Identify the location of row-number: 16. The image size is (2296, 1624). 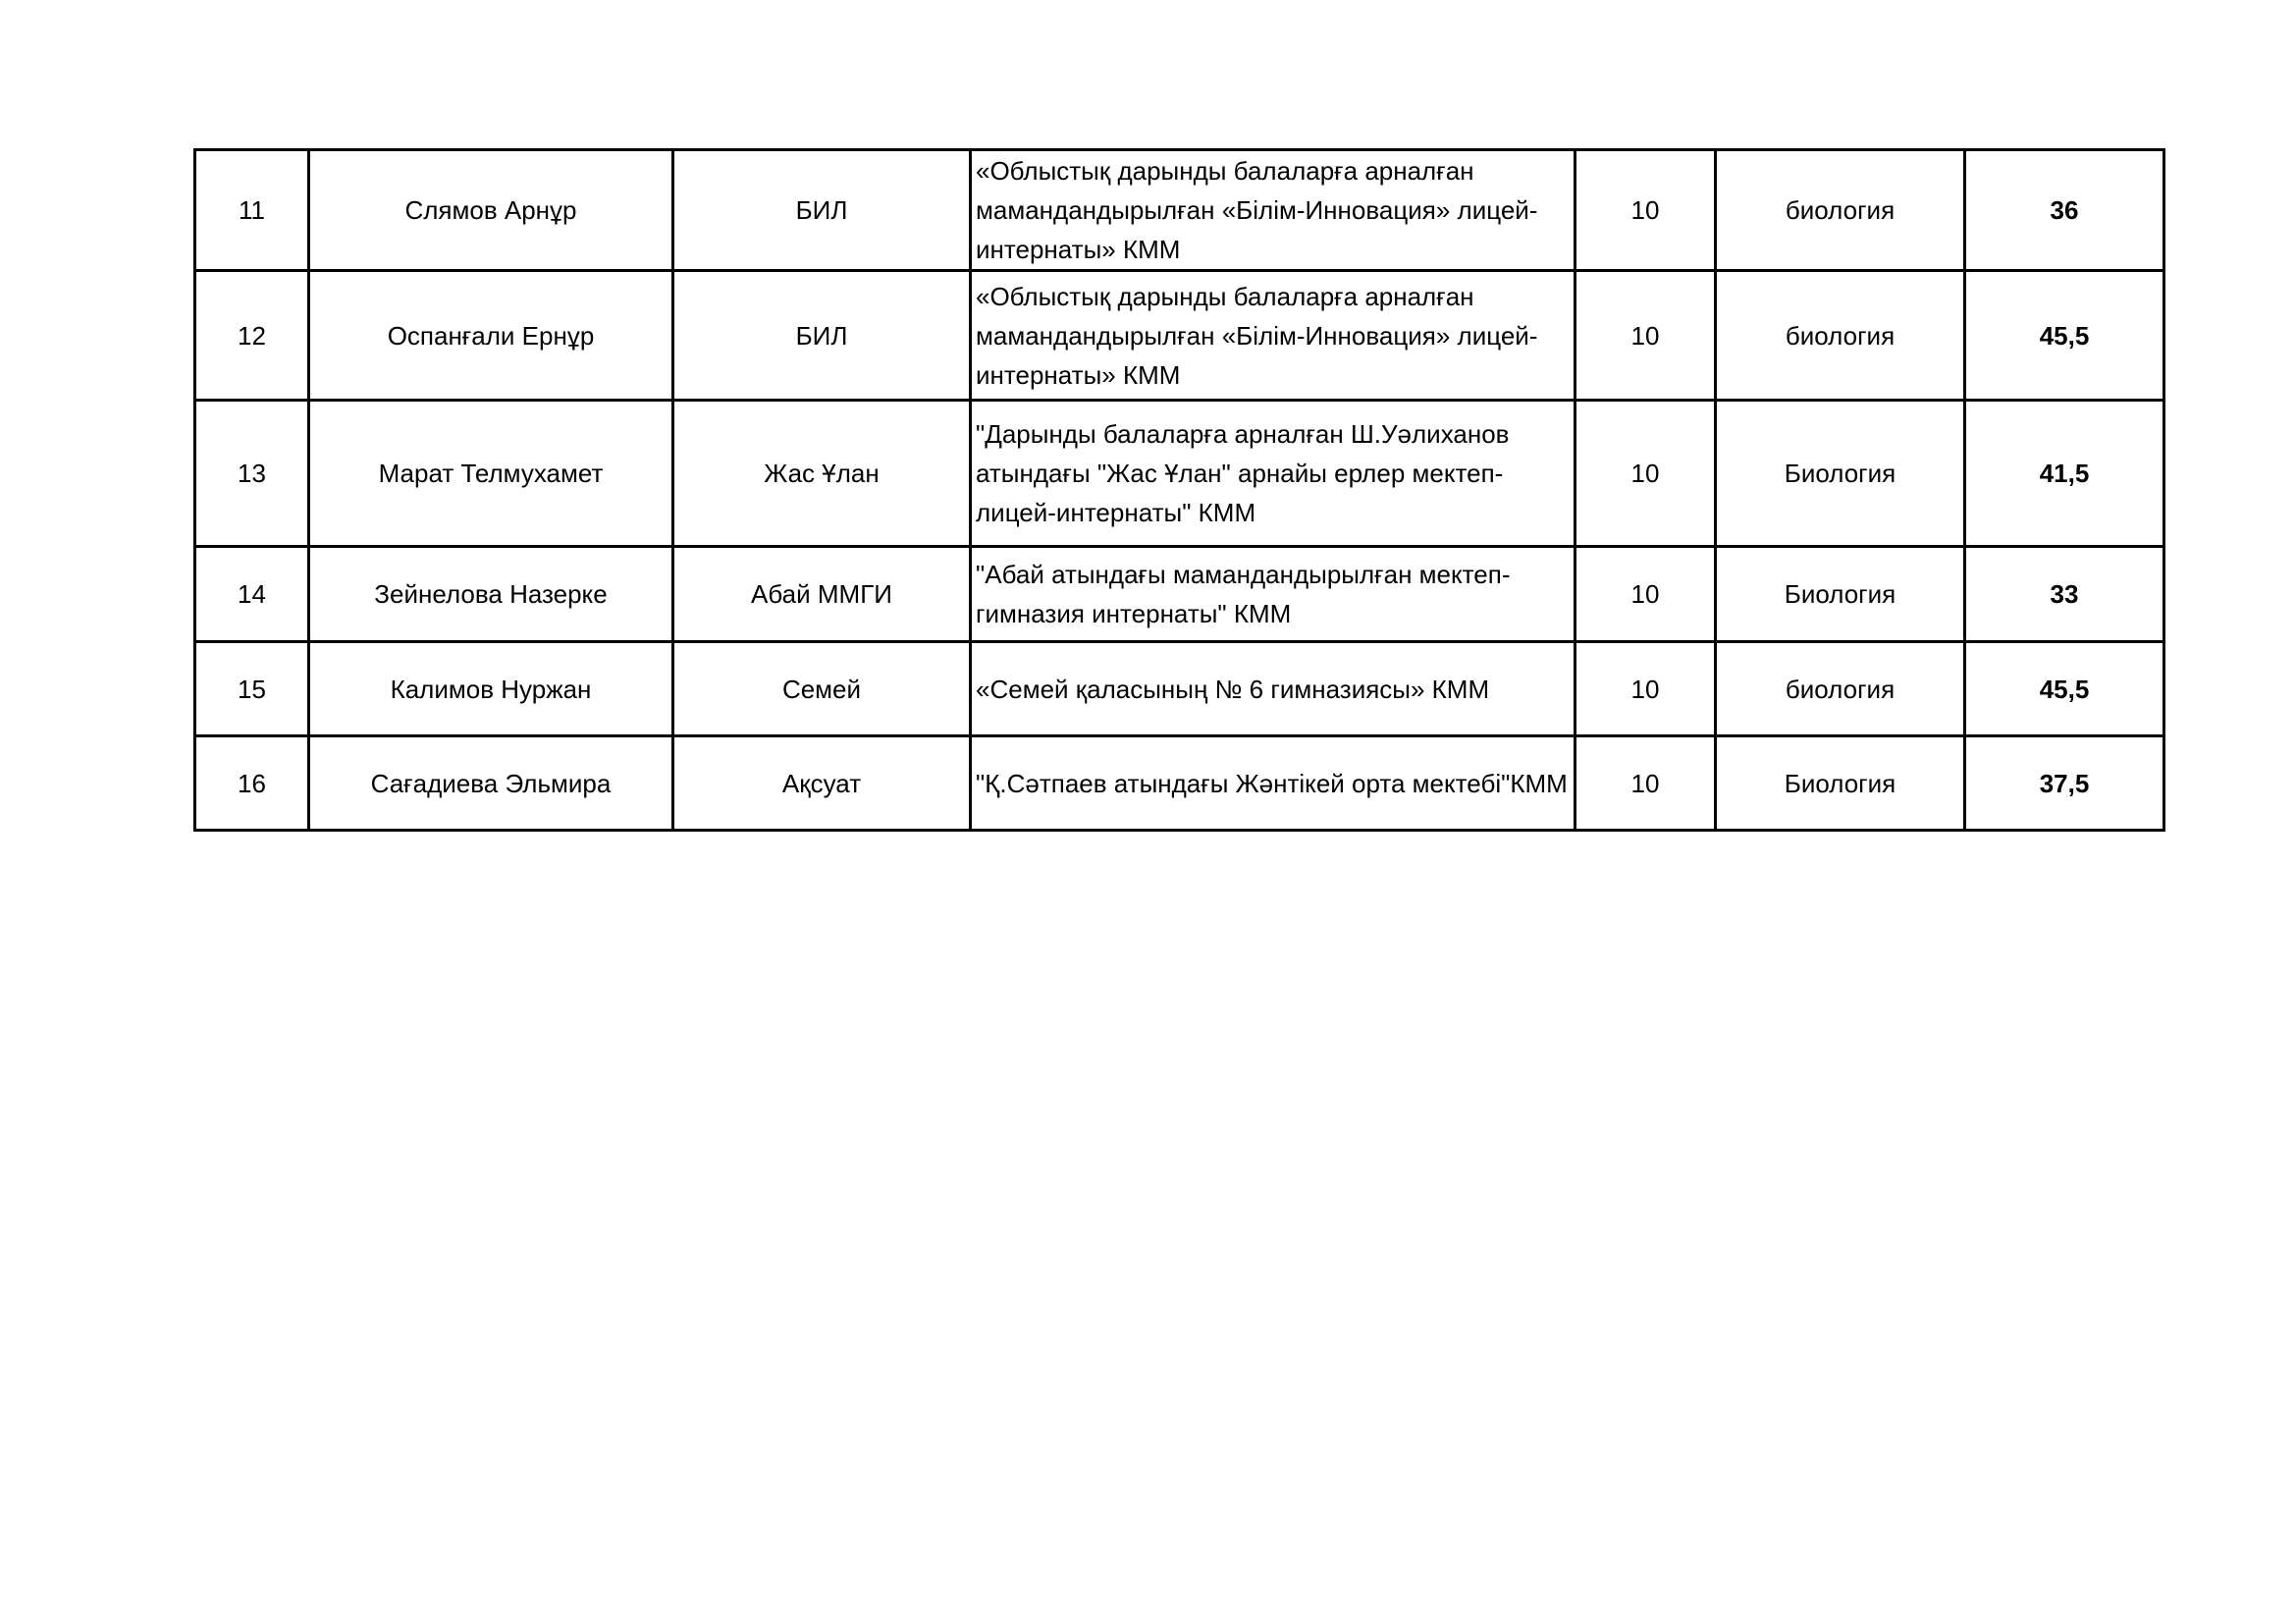
(251, 783).